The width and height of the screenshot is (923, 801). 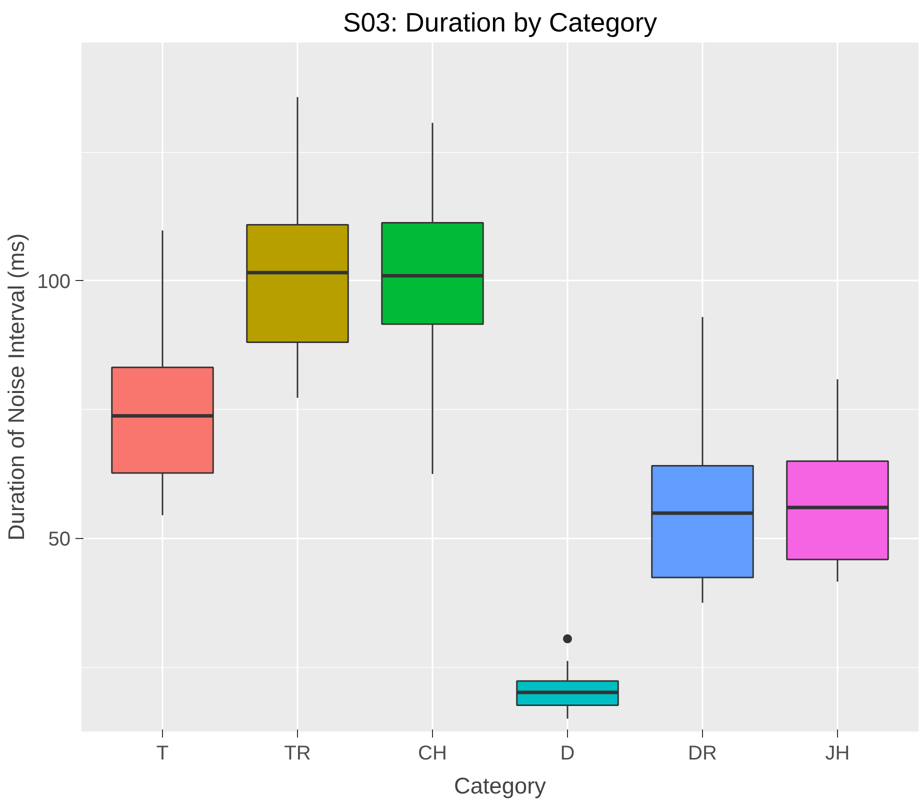 What do you see at coordinates (54, 281) in the screenshot?
I see `y-tick-label: 100` at bounding box center [54, 281].